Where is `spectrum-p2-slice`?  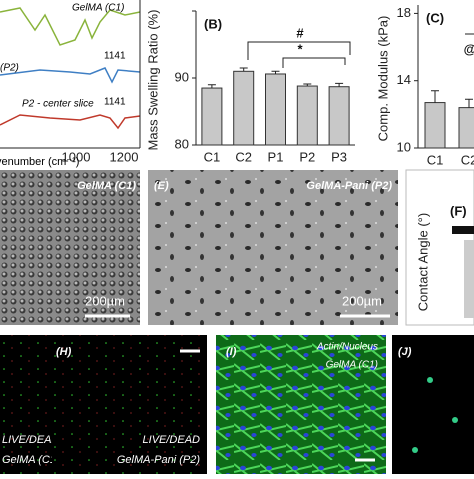 spectrum-p2-slice is located at coordinates (70, 122).